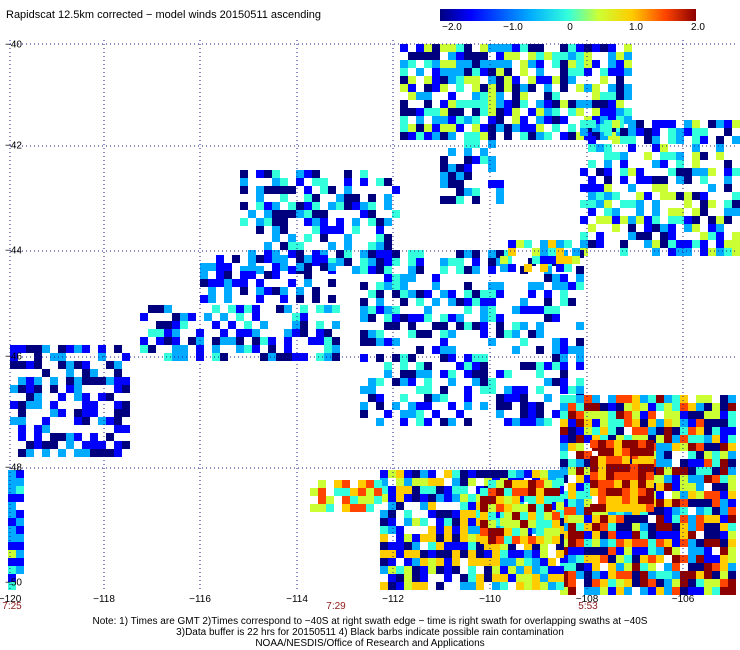 The height and width of the screenshot is (650, 740). Describe the element at coordinates (698, 27) in the screenshot. I see `colorbar-label: 2.0` at that location.